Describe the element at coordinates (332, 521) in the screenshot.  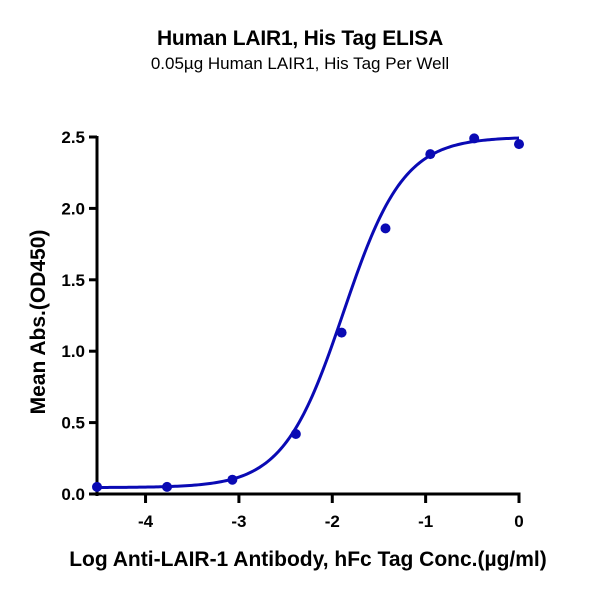
I see `x-tick-label: -2` at that location.